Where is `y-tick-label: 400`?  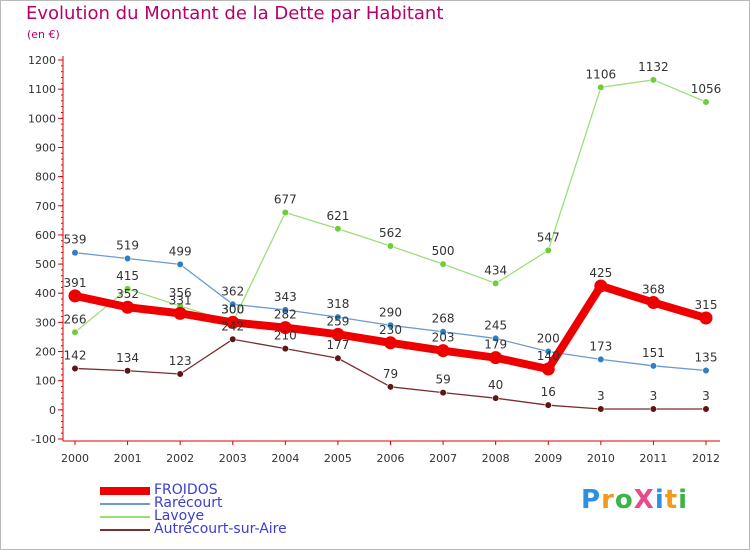
y-tick-label: 400 is located at coordinates (45, 293).